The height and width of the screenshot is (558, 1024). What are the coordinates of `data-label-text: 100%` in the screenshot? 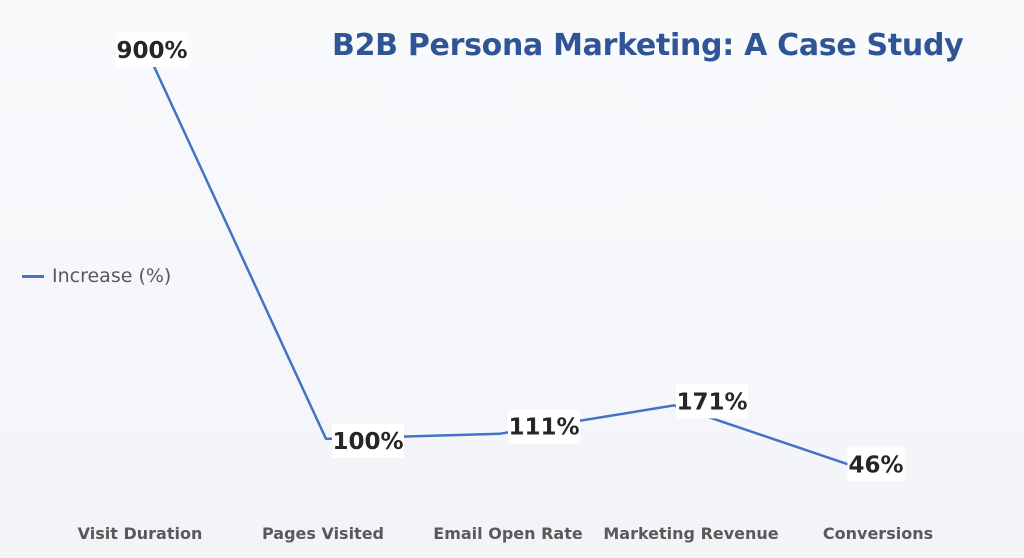 It's located at (367, 442).